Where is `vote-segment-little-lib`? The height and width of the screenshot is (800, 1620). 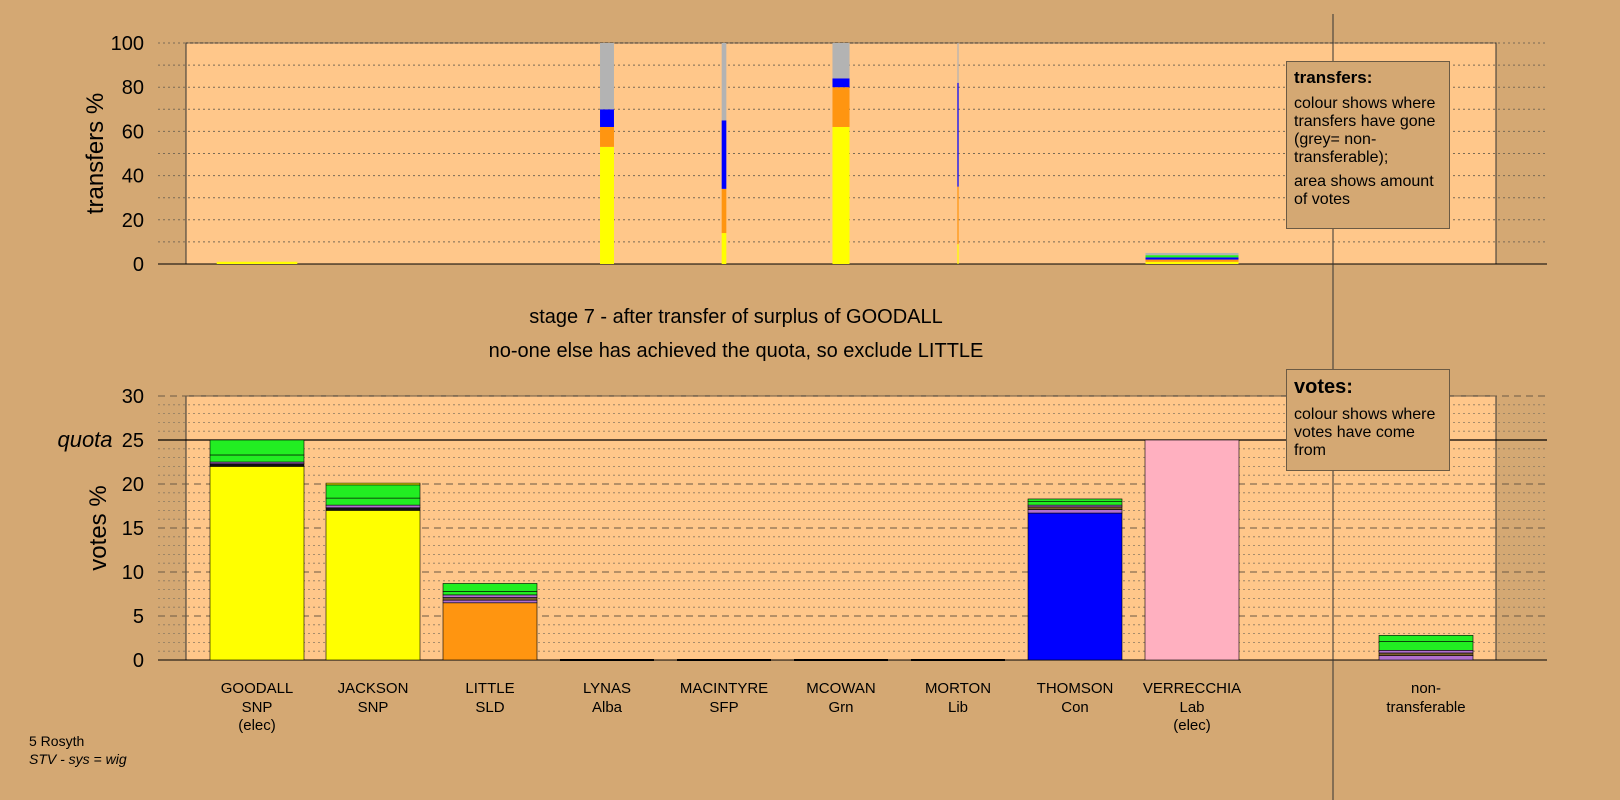 vote-segment-little-lib is located at coordinates (490, 599).